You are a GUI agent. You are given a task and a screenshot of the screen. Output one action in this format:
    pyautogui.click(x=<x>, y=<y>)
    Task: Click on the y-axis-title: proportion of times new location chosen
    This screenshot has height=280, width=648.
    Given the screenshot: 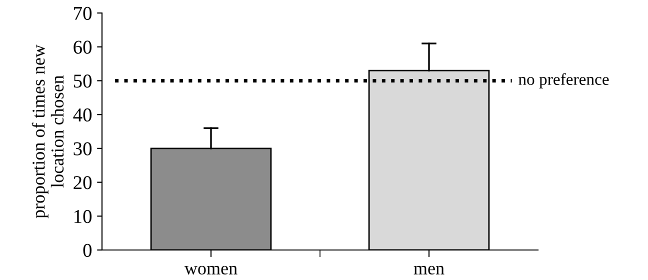 What is the action you would take?
    pyautogui.click(x=48, y=131)
    